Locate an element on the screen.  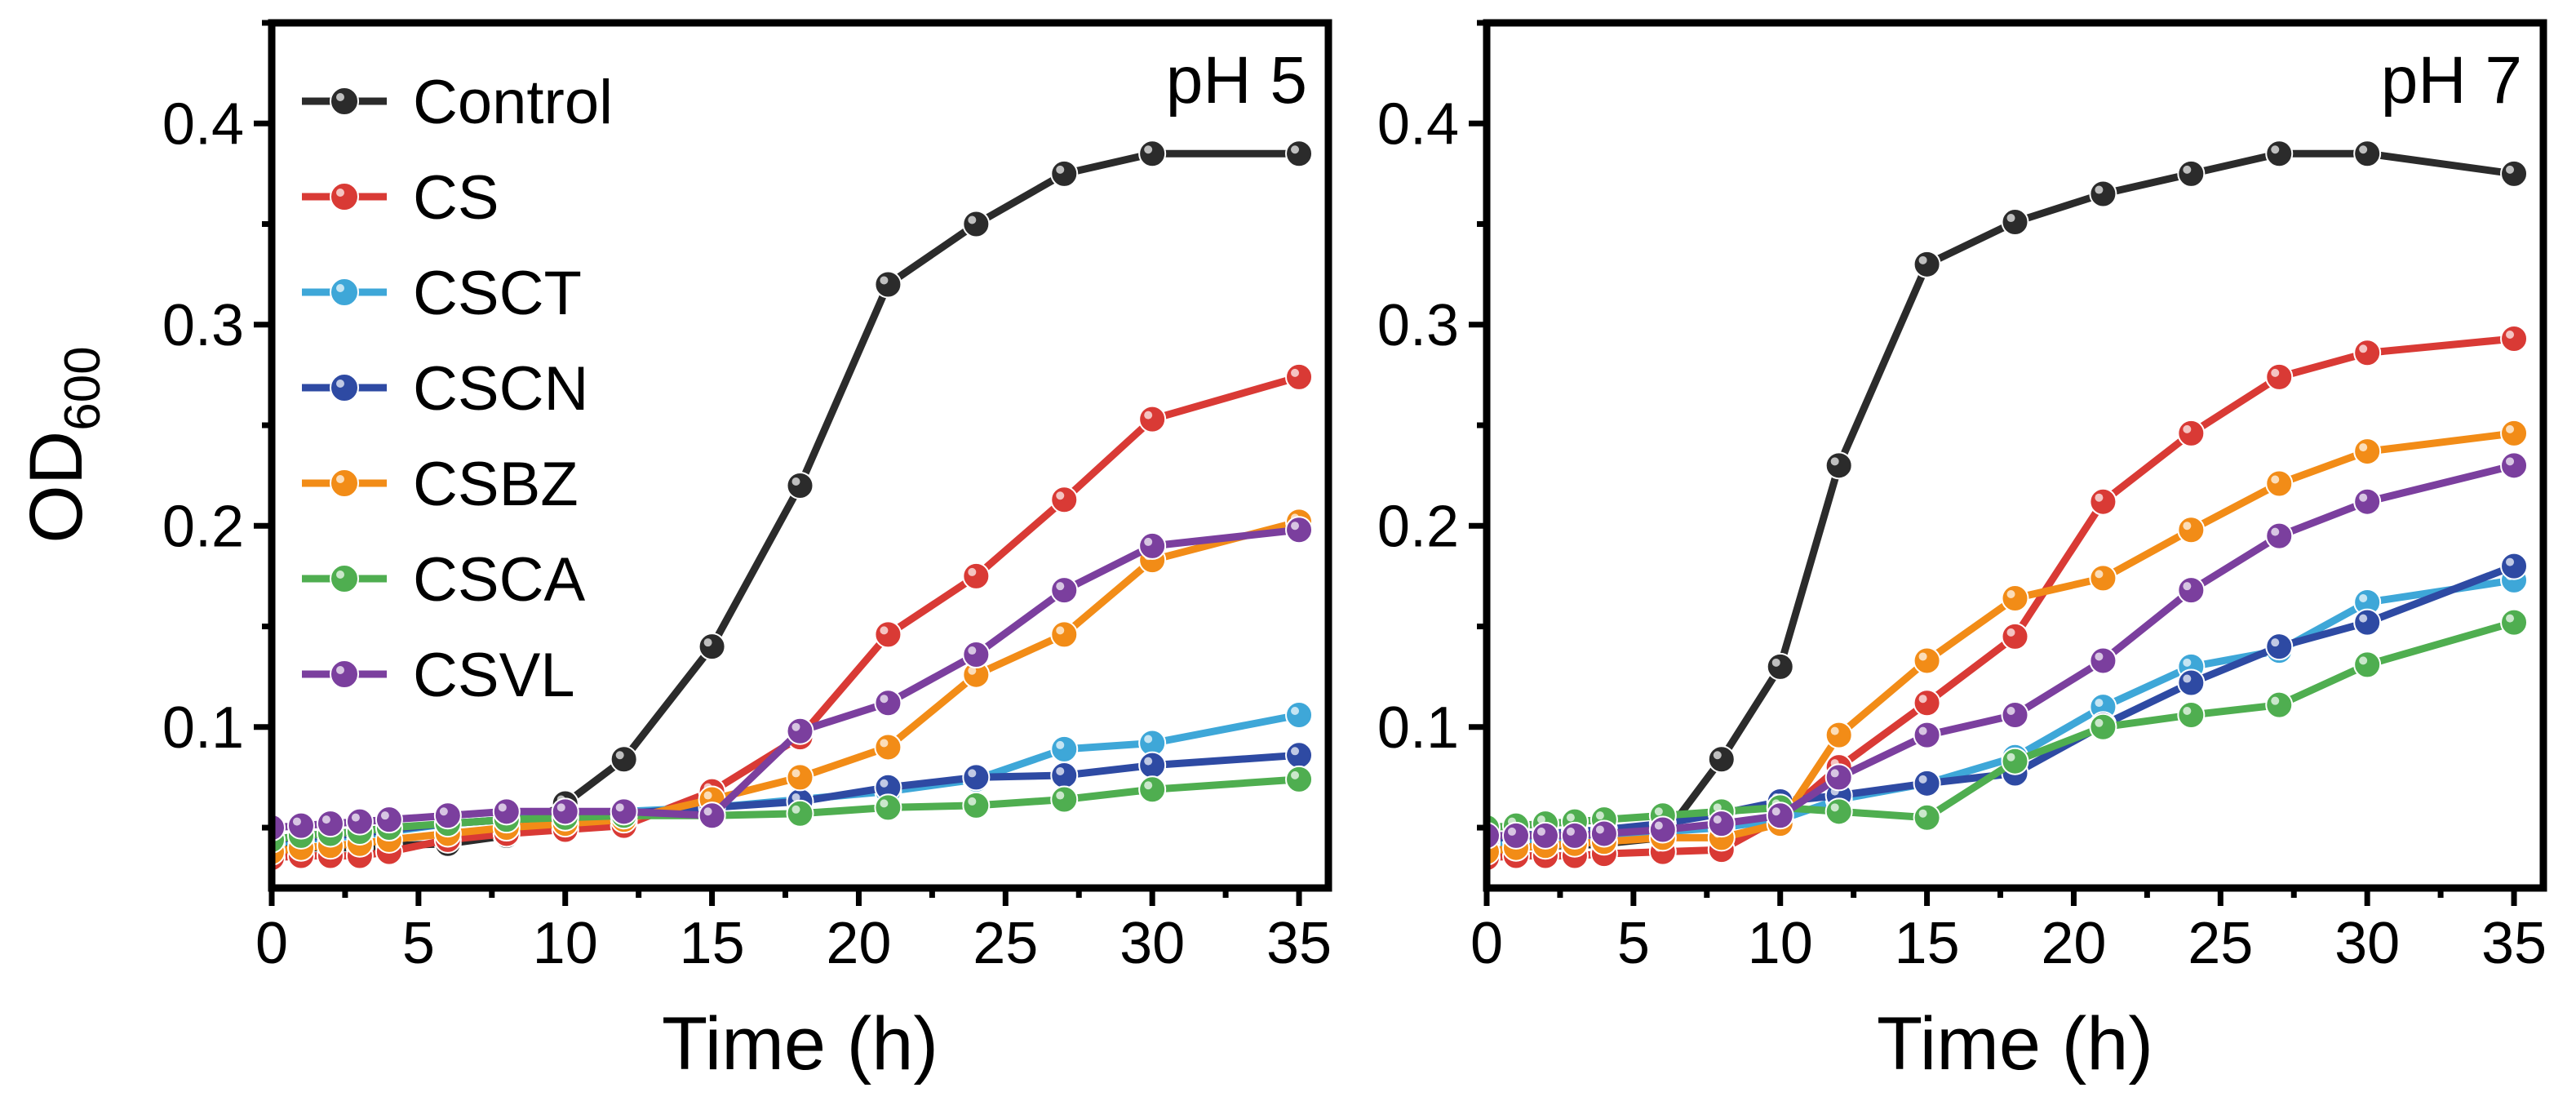
y-tick-label: 0.4 is located at coordinates (1418, 124).